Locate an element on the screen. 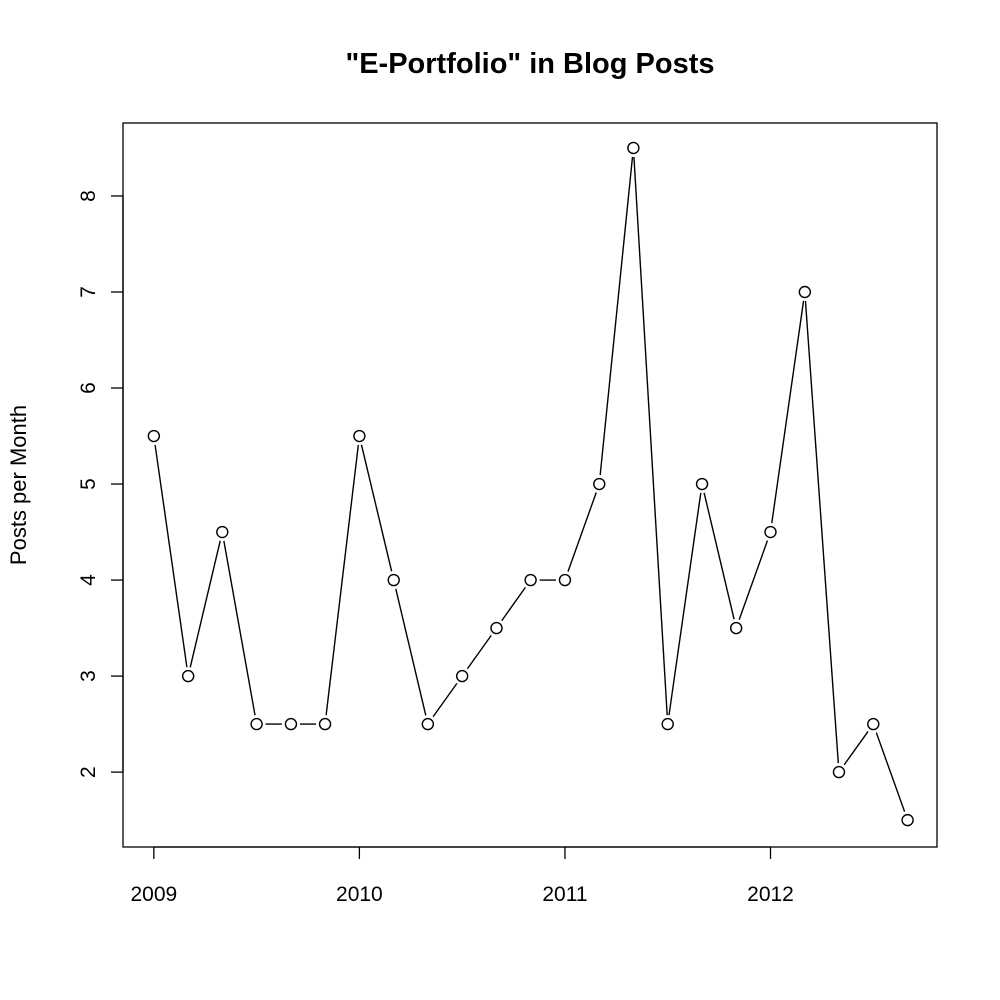 This screenshot has width=1000, height=1000. y-axis: 2 3 4 5 6 7 8 is located at coordinates (100, 484).